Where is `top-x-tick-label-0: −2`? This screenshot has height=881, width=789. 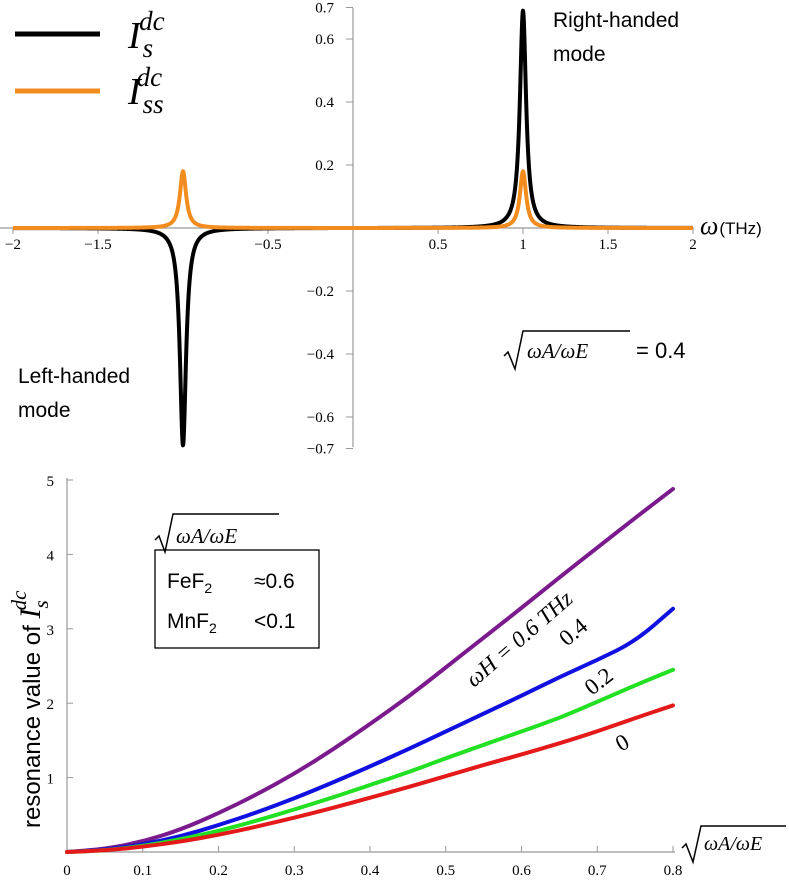
top-x-tick-label-0: −2 is located at coordinates (13, 245).